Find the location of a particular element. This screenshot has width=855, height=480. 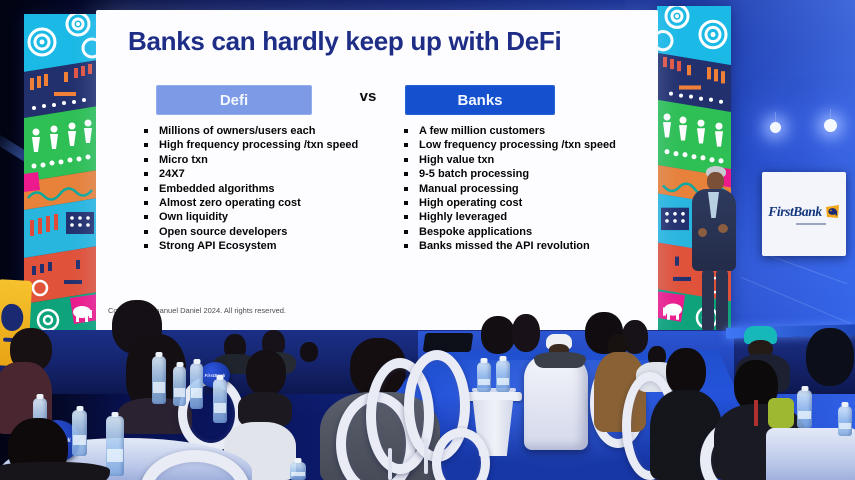

banner-elephant-logo-icon is located at coordinates (12, 317).